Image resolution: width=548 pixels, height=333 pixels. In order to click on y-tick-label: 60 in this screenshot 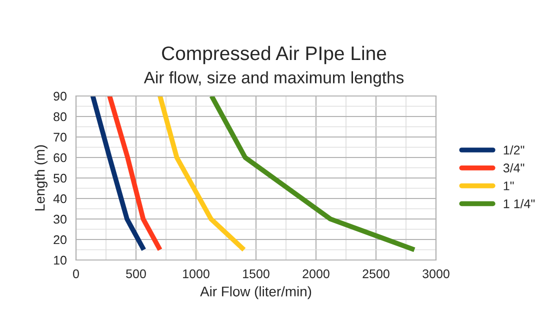, I will do `click(60, 157)`.